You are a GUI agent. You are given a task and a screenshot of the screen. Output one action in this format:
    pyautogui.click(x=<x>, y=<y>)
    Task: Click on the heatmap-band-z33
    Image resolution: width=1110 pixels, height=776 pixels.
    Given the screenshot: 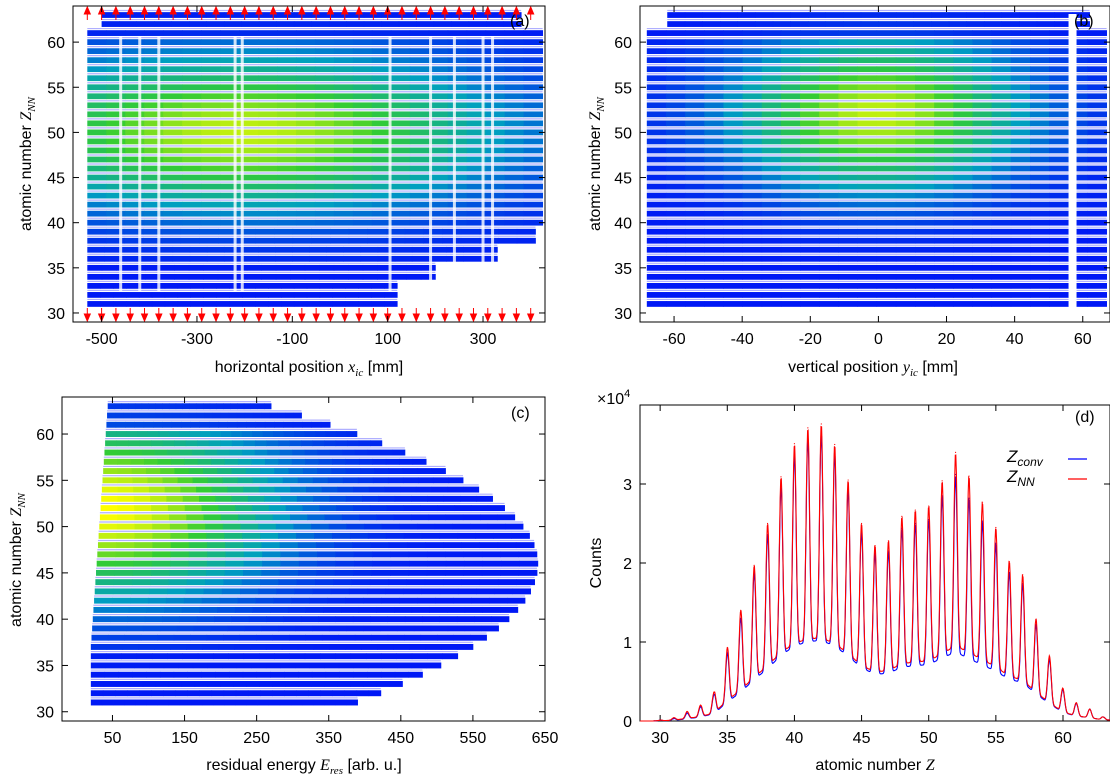 What is the action you would take?
    pyautogui.click(x=223, y=285)
    